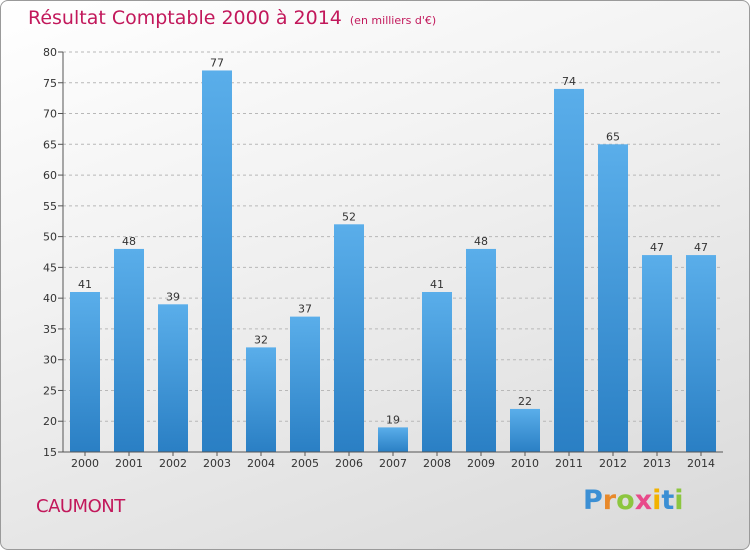 The image size is (750, 550). What do you see at coordinates (261, 339) in the screenshot?
I see `bar-value-label: 32` at bounding box center [261, 339].